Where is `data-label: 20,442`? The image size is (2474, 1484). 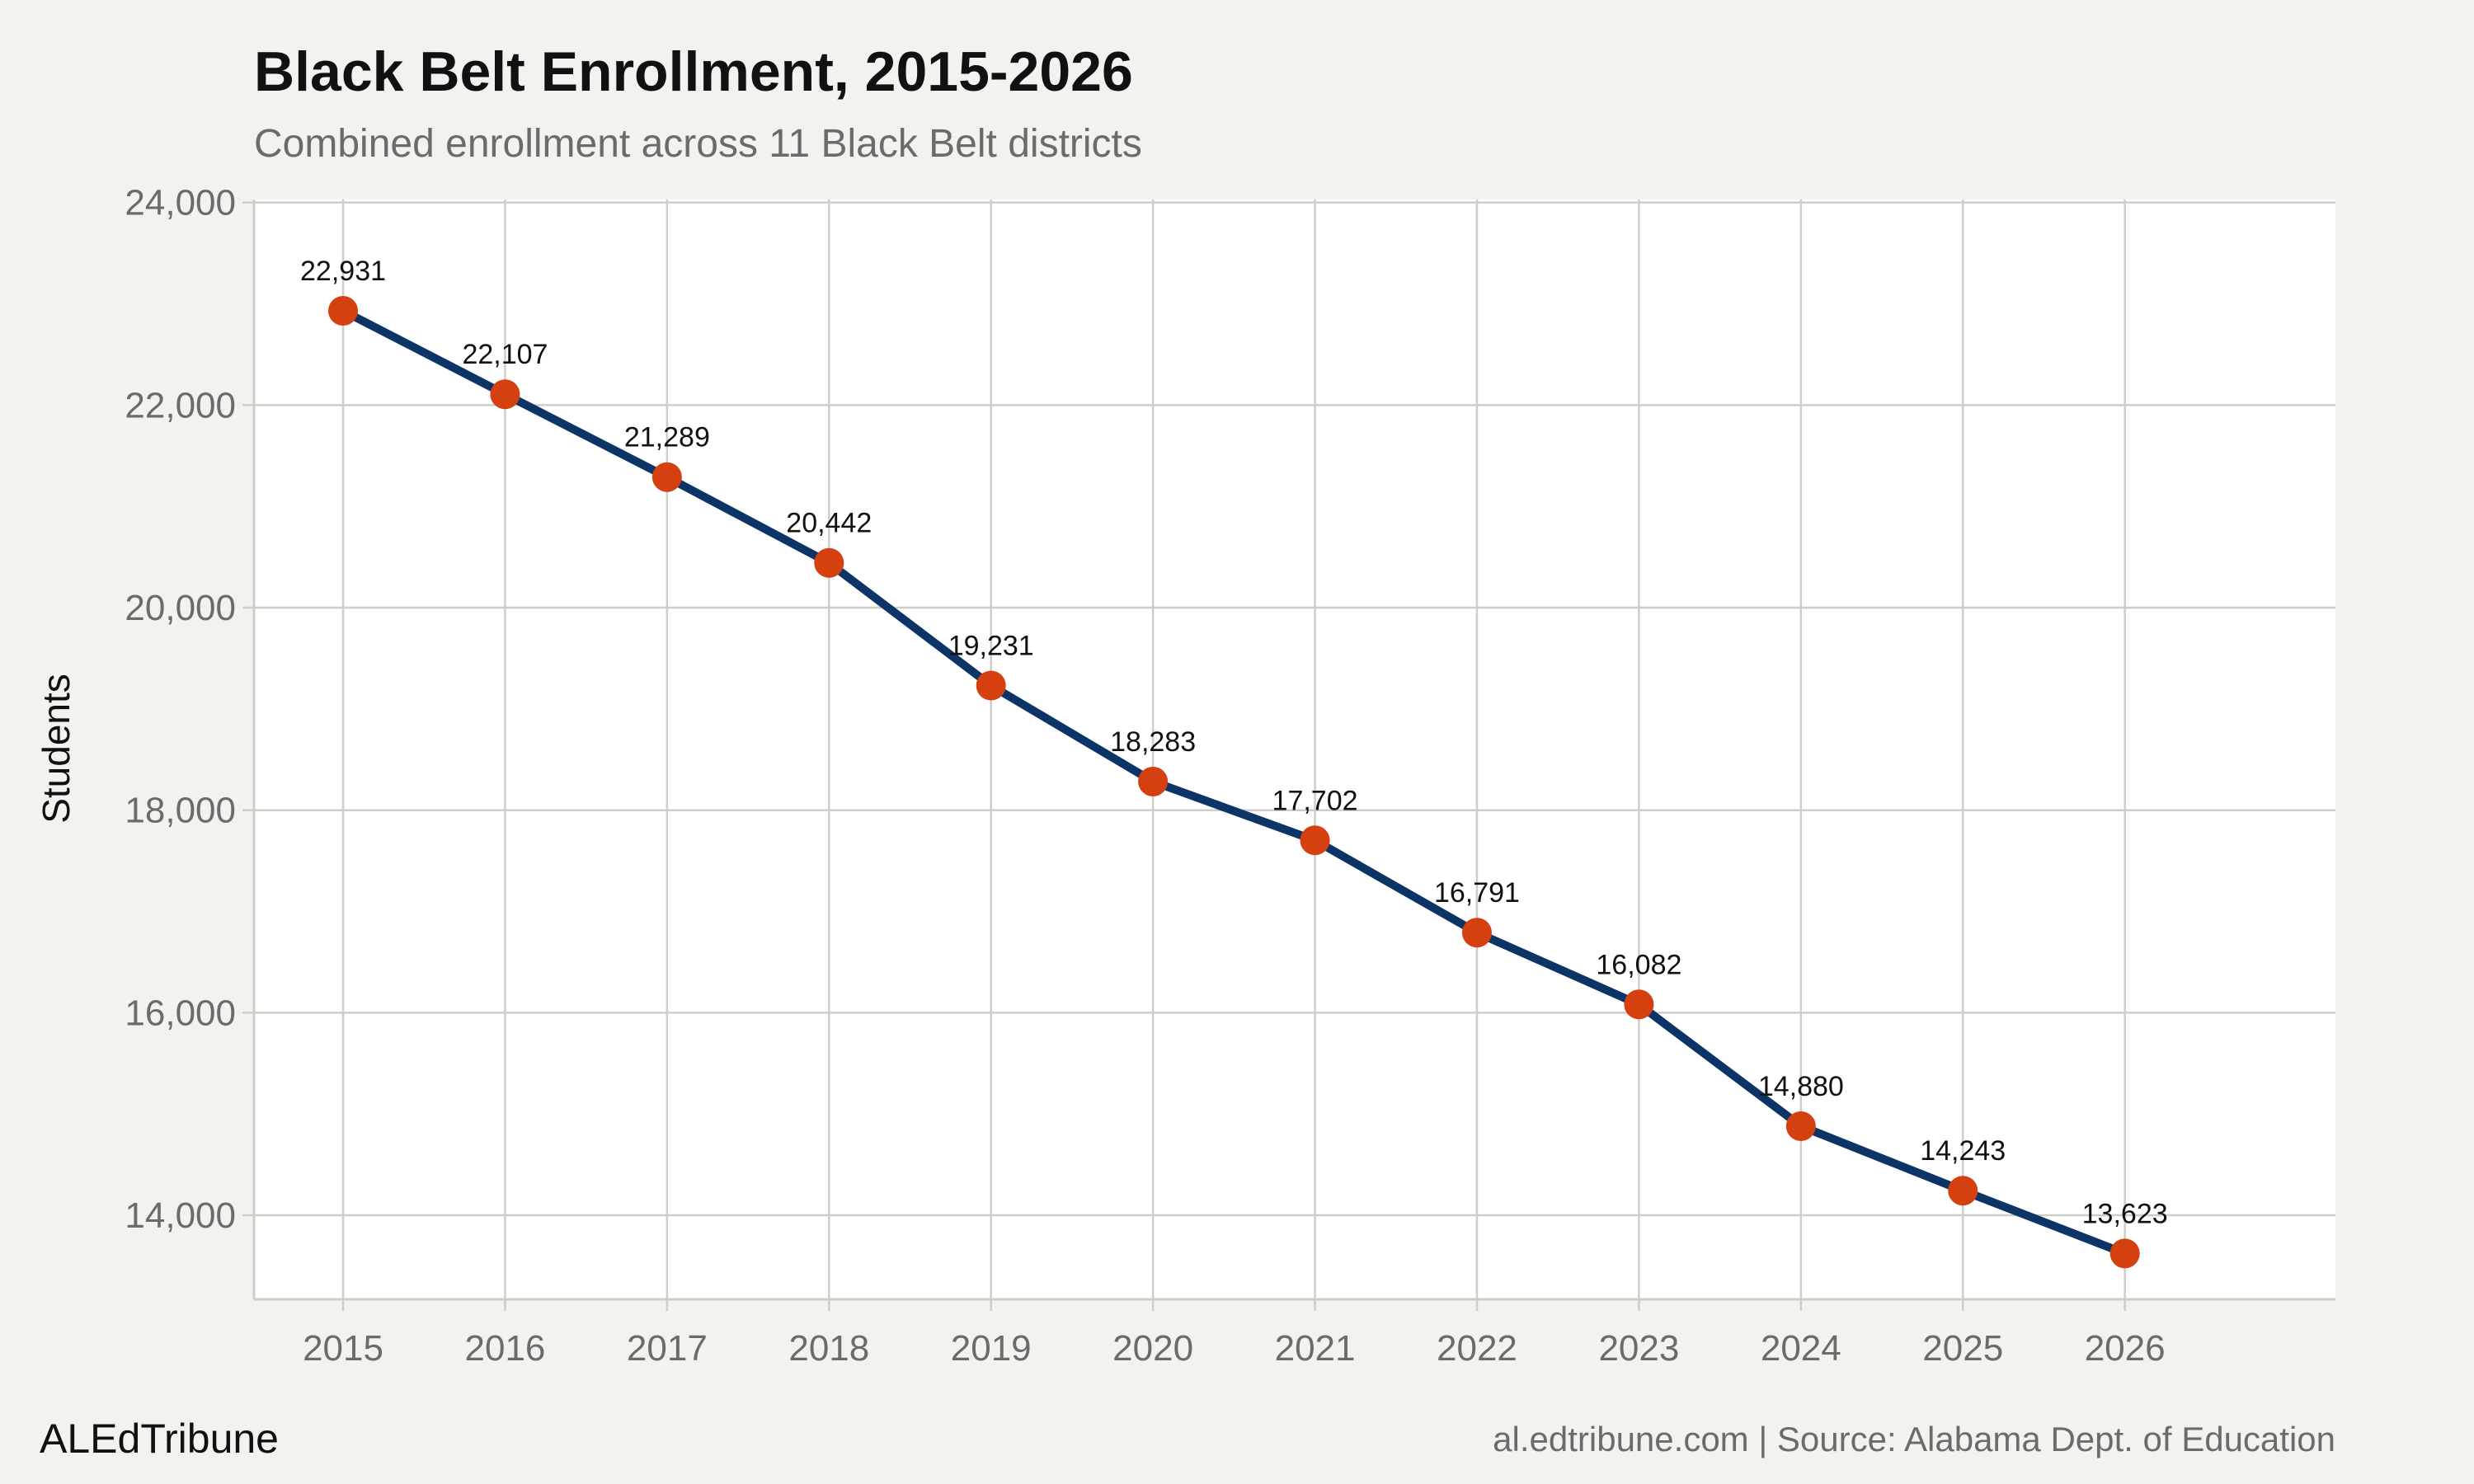
data-label: 20,442 is located at coordinates (829, 523).